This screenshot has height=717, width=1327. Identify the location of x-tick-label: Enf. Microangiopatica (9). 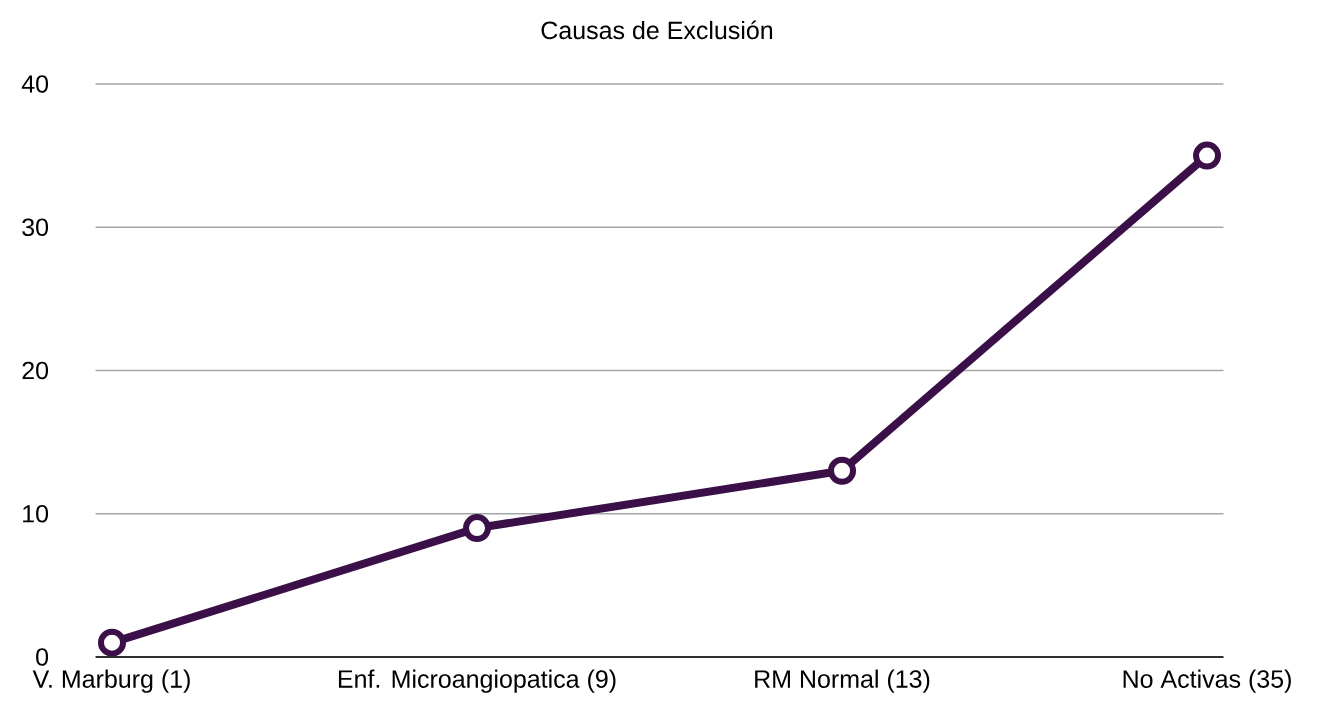
(477, 681).